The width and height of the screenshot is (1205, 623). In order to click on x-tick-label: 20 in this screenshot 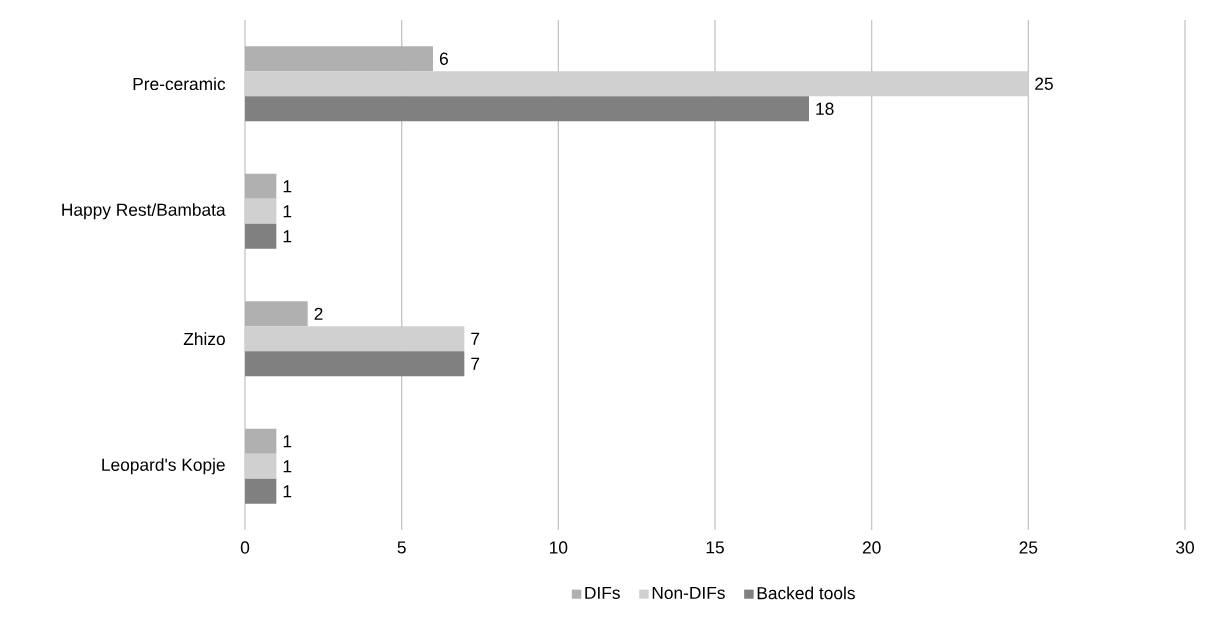, I will do `click(871, 547)`.